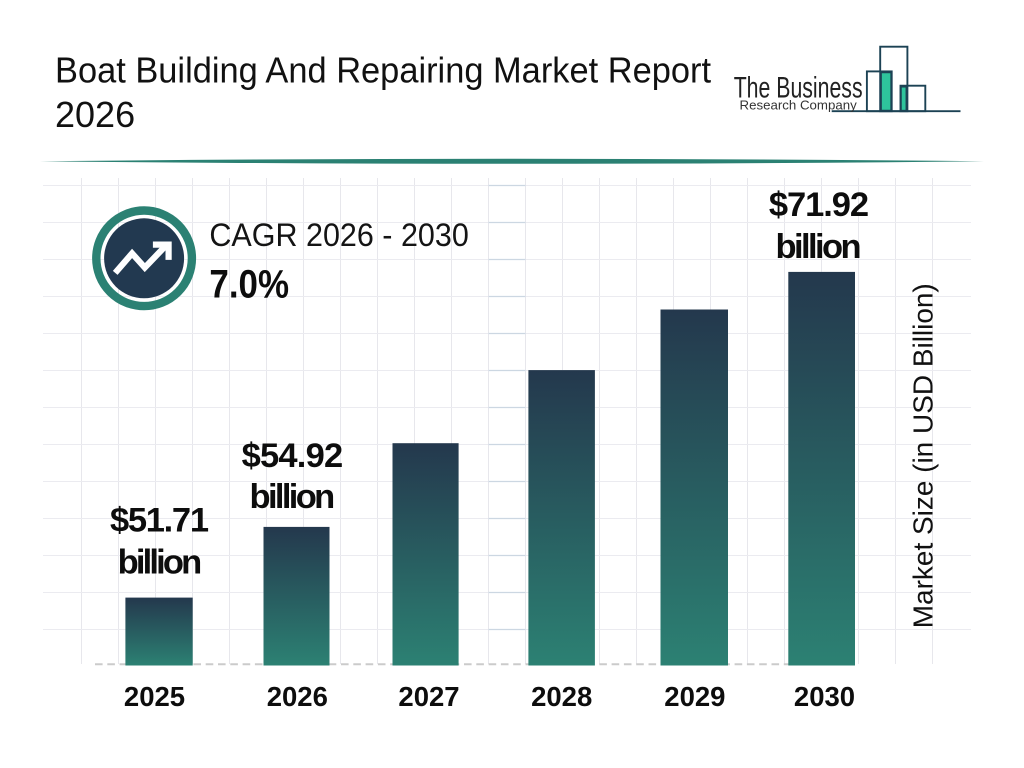 This screenshot has width=1024, height=768. Describe the element at coordinates (694, 696) in the screenshot. I see `svg-text: 2029` at that location.